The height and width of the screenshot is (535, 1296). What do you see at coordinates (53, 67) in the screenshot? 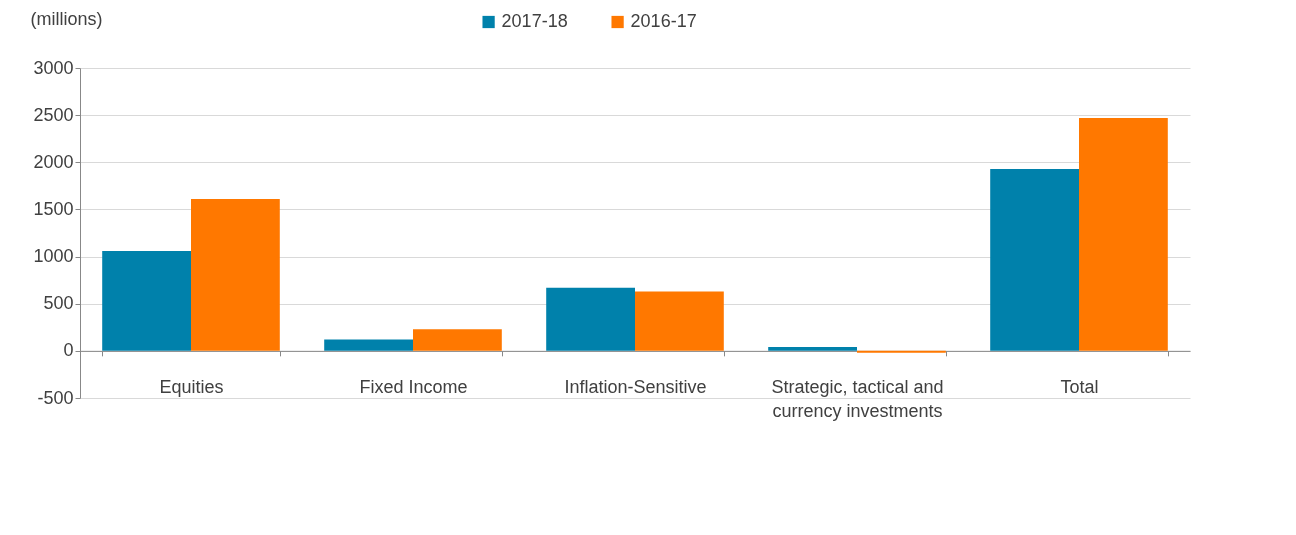
I see `y-tick-label: 3000` at bounding box center [53, 67].